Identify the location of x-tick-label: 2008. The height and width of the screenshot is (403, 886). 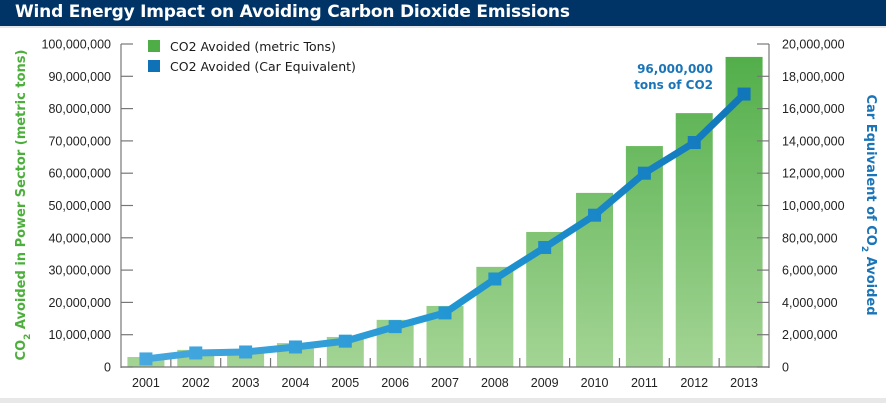
(495, 383).